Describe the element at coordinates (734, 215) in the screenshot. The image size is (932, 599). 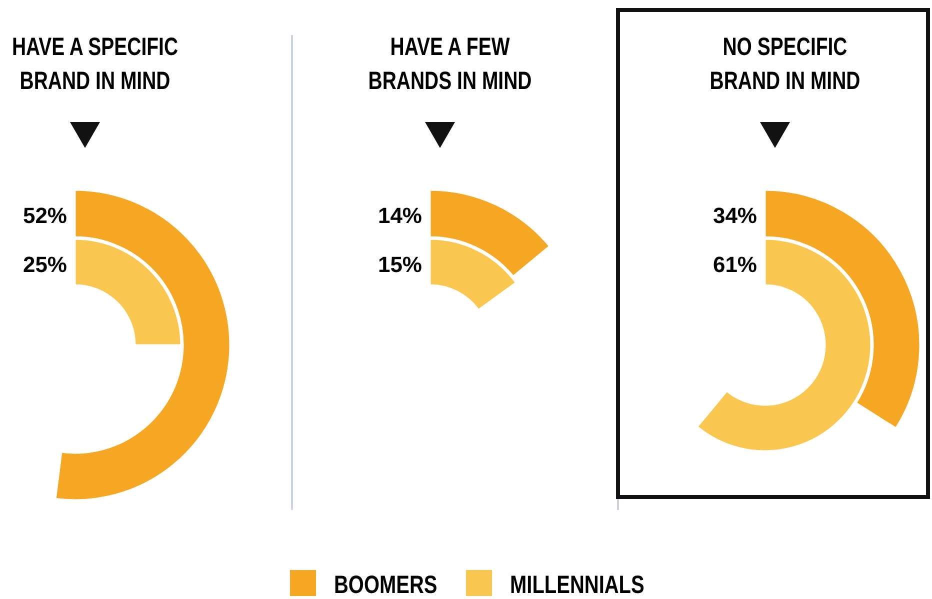
I see `data-label: 34%` at that location.